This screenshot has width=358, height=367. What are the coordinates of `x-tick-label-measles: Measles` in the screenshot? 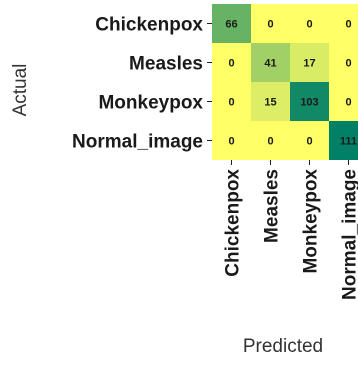 It's located at (272, 206).